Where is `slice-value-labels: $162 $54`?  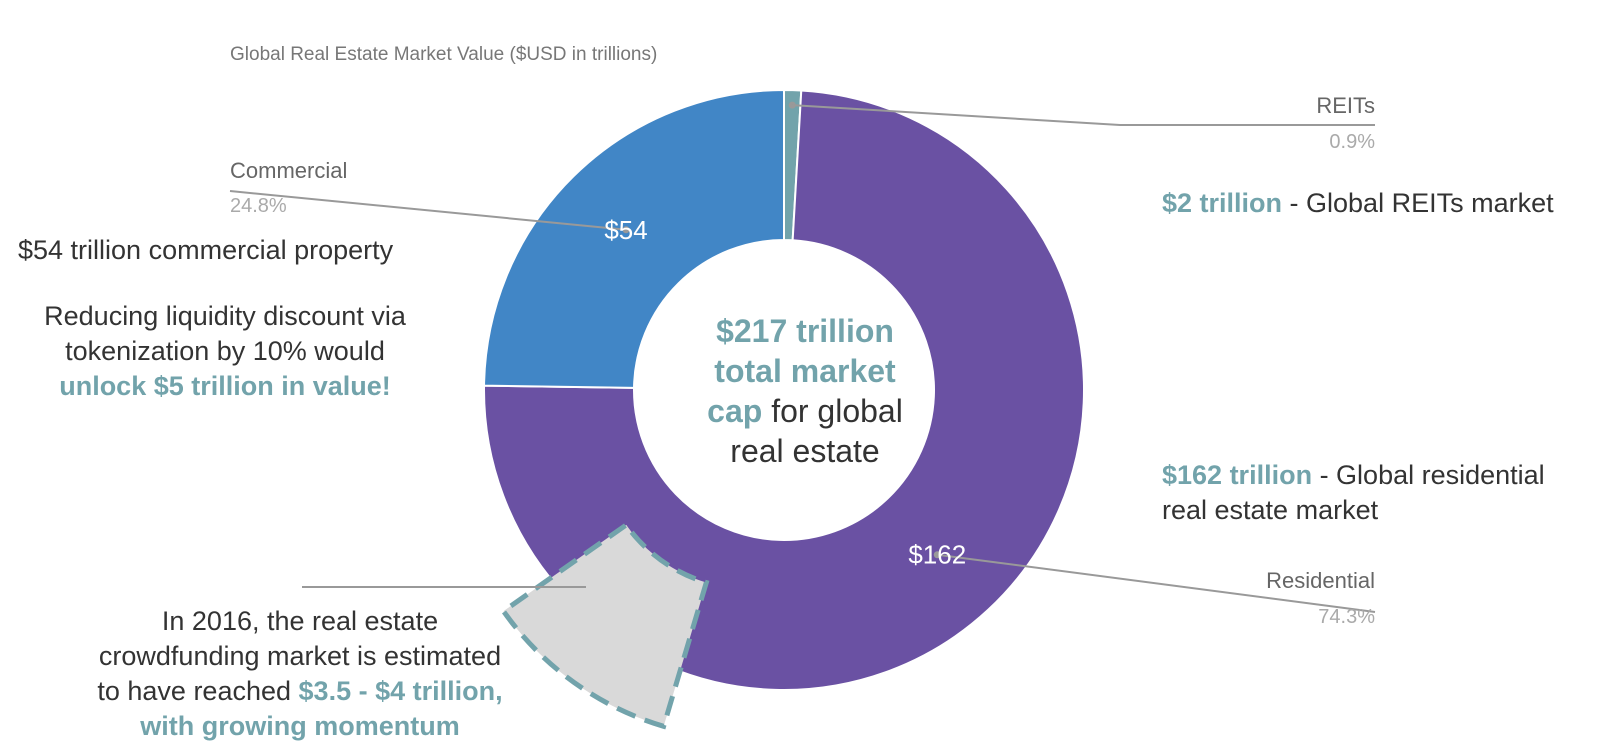
slice-value-labels: $162 $54 is located at coordinates (785, 392).